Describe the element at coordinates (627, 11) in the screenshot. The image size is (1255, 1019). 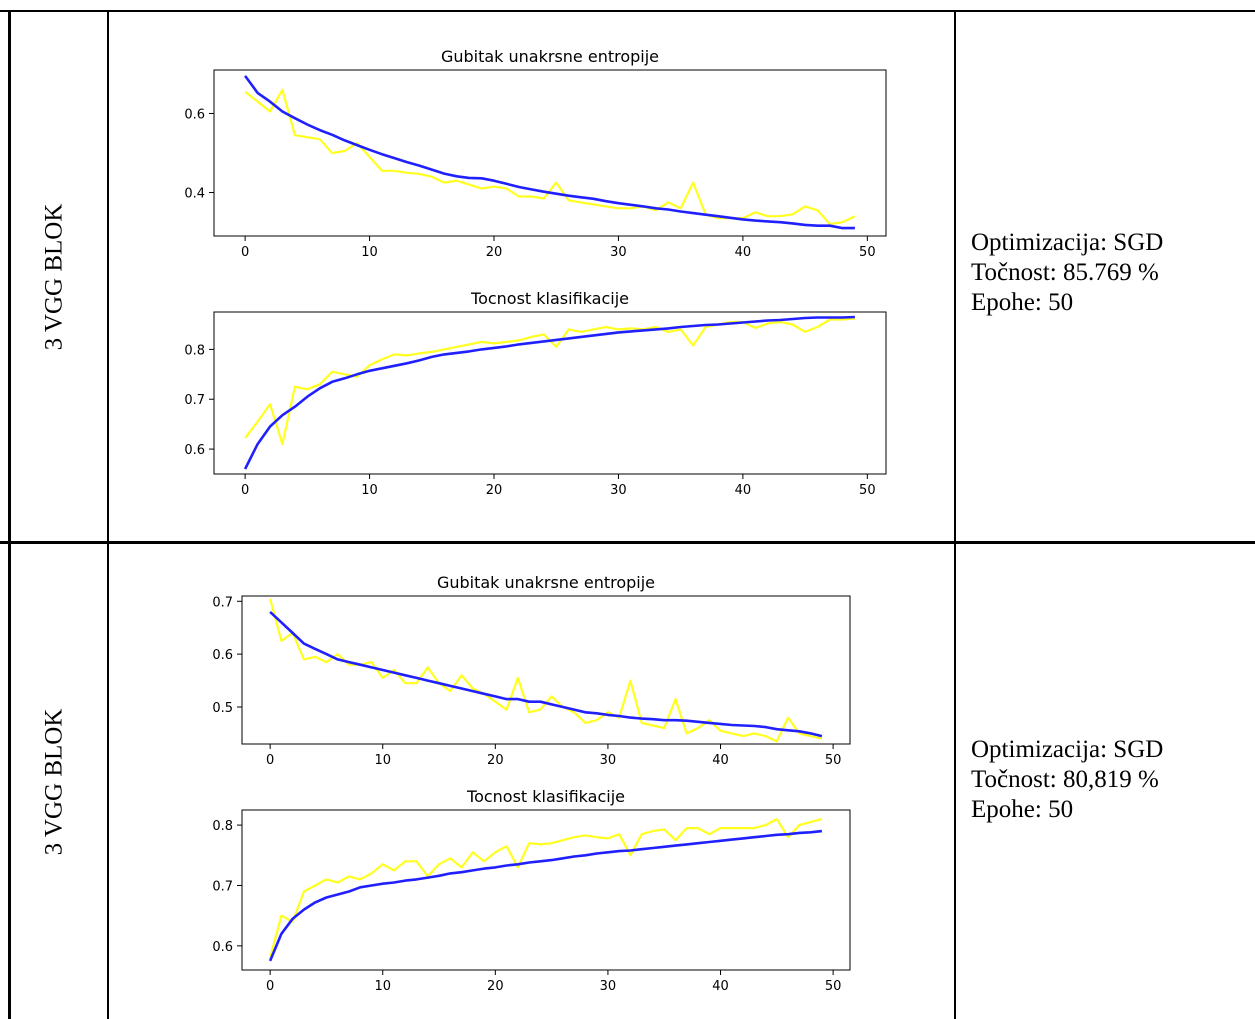
I see `table-border-top` at that location.